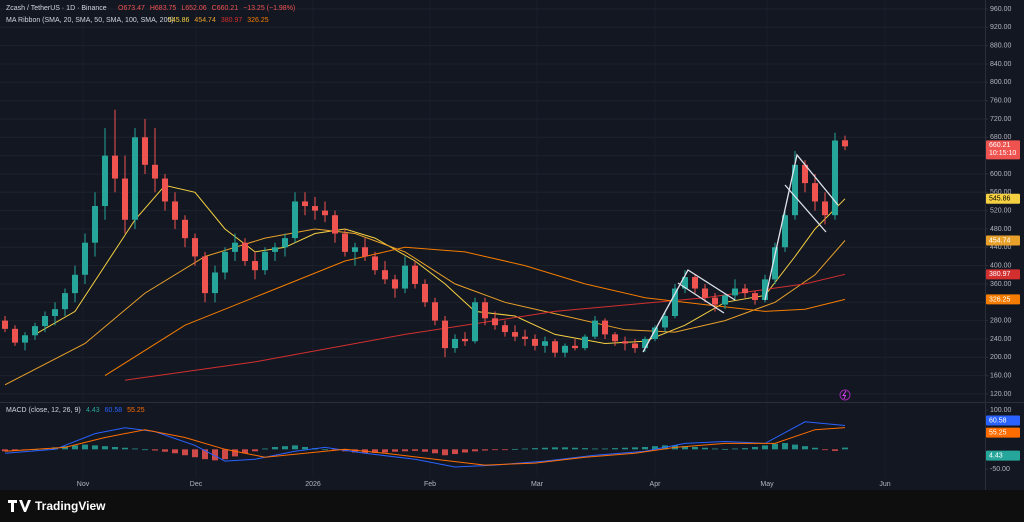 This screenshot has width=1024, height=522. What do you see at coordinates (1002, 153) in the screenshot?
I see `countdown: 10:15:10` at bounding box center [1002, 153].